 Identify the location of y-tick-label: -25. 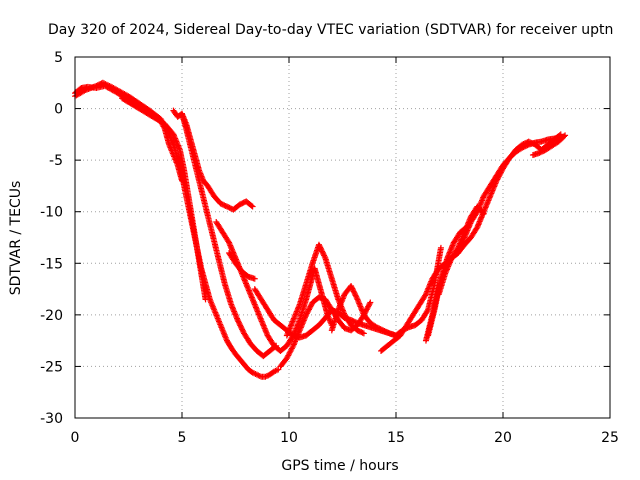
(51, 367).